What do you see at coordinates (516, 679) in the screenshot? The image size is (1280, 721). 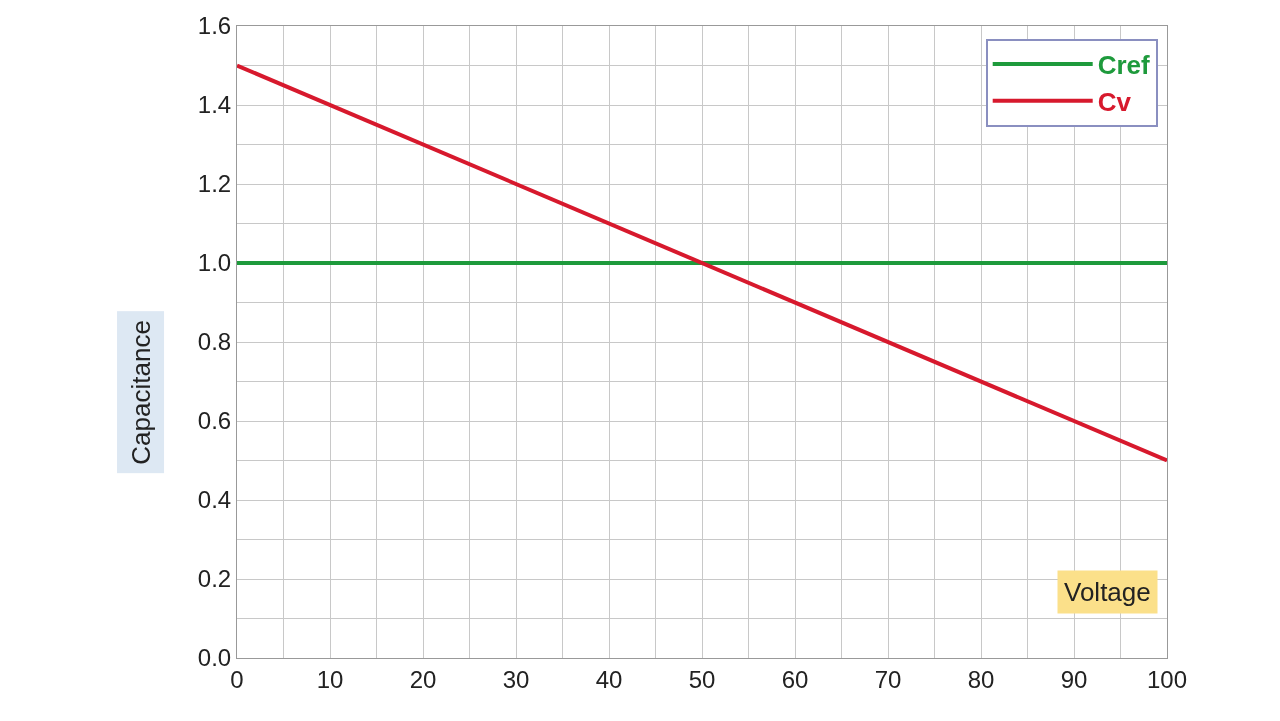 I see `x-tick-label: 30` at bounding box center [516, 679].